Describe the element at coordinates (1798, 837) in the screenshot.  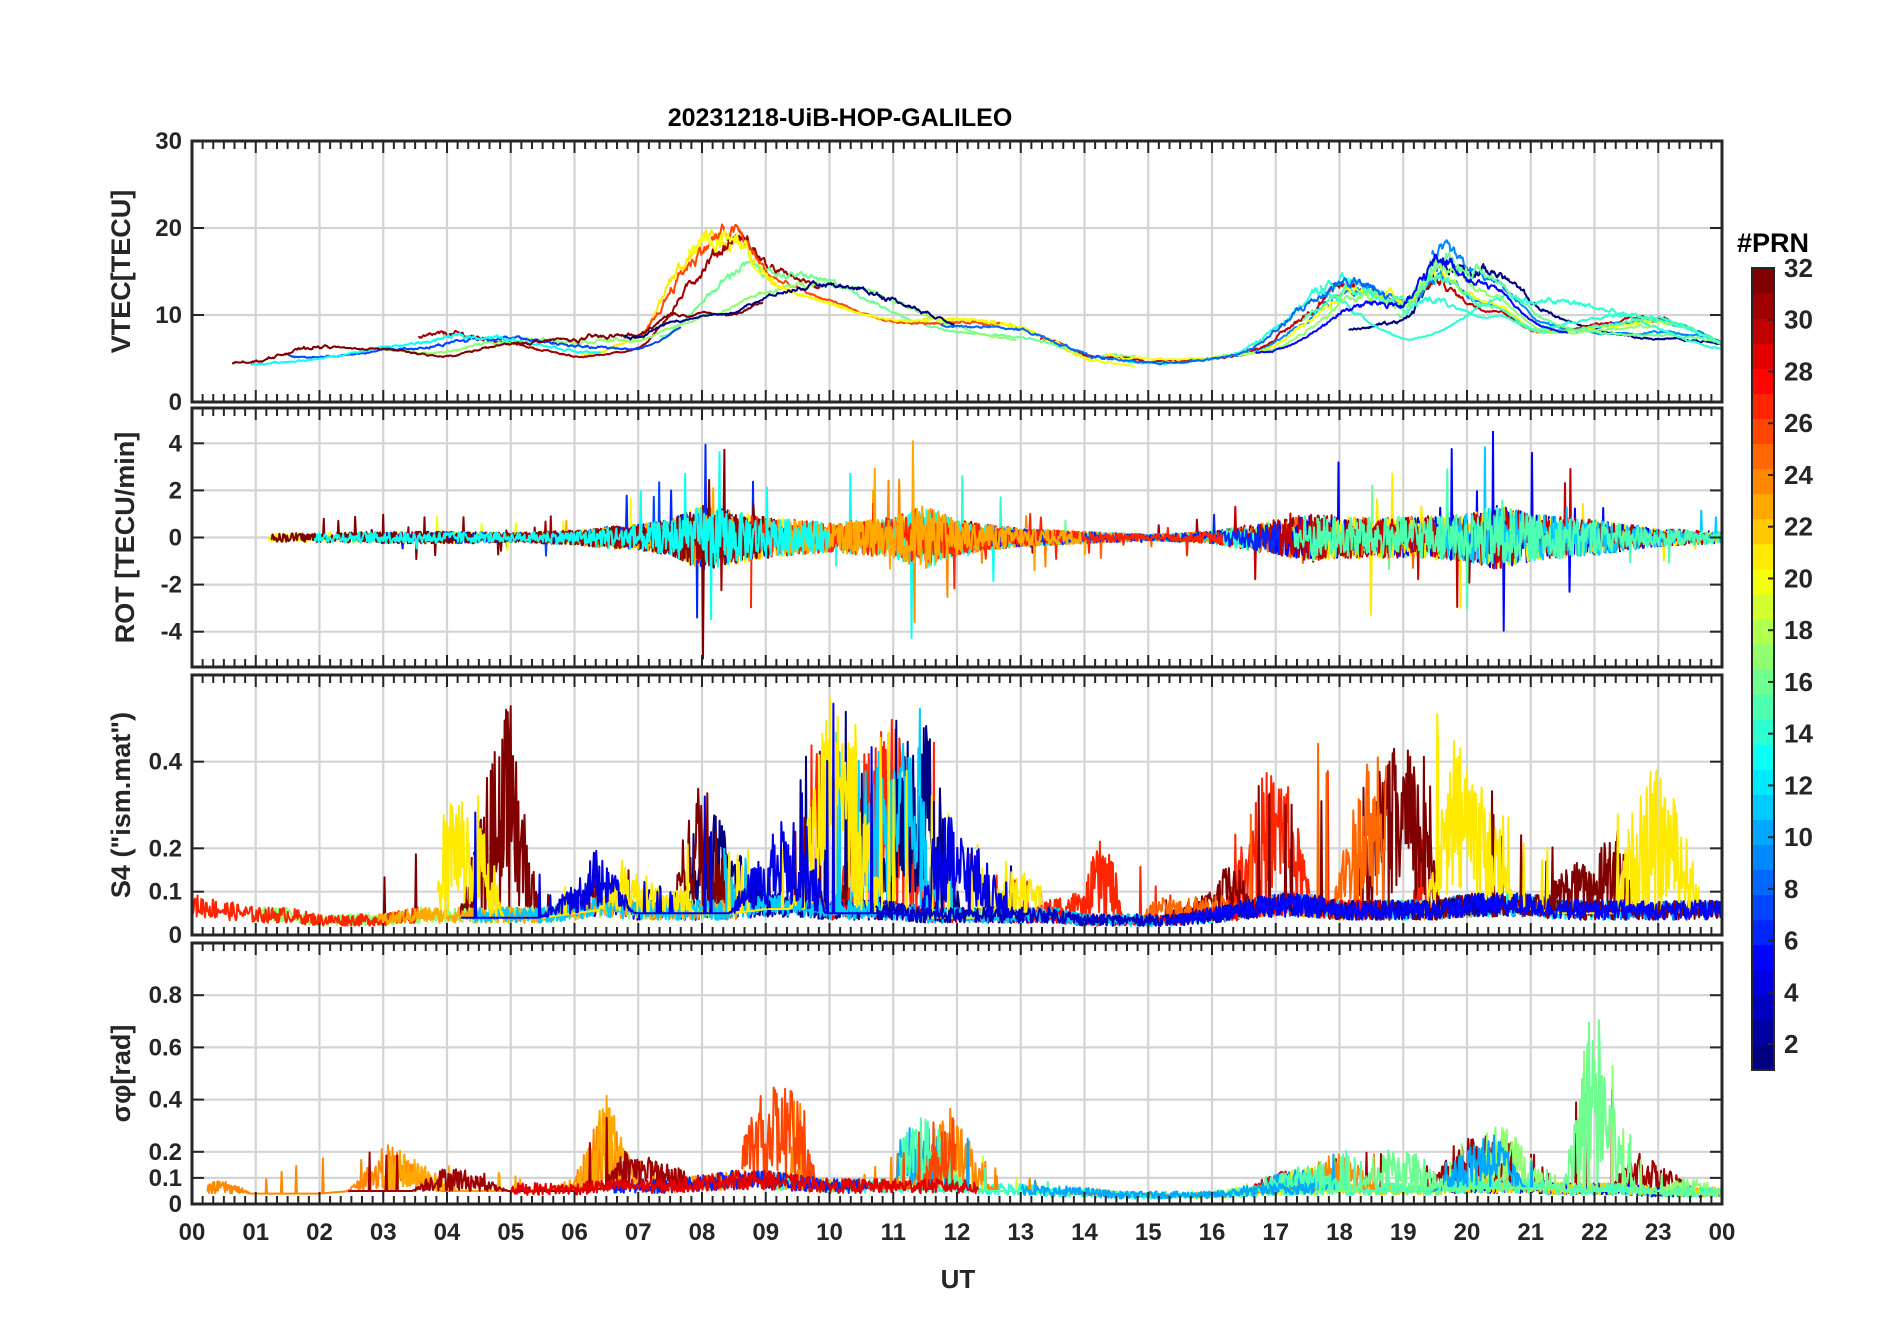
I see `colorbar-tick-label: 10` at that location.